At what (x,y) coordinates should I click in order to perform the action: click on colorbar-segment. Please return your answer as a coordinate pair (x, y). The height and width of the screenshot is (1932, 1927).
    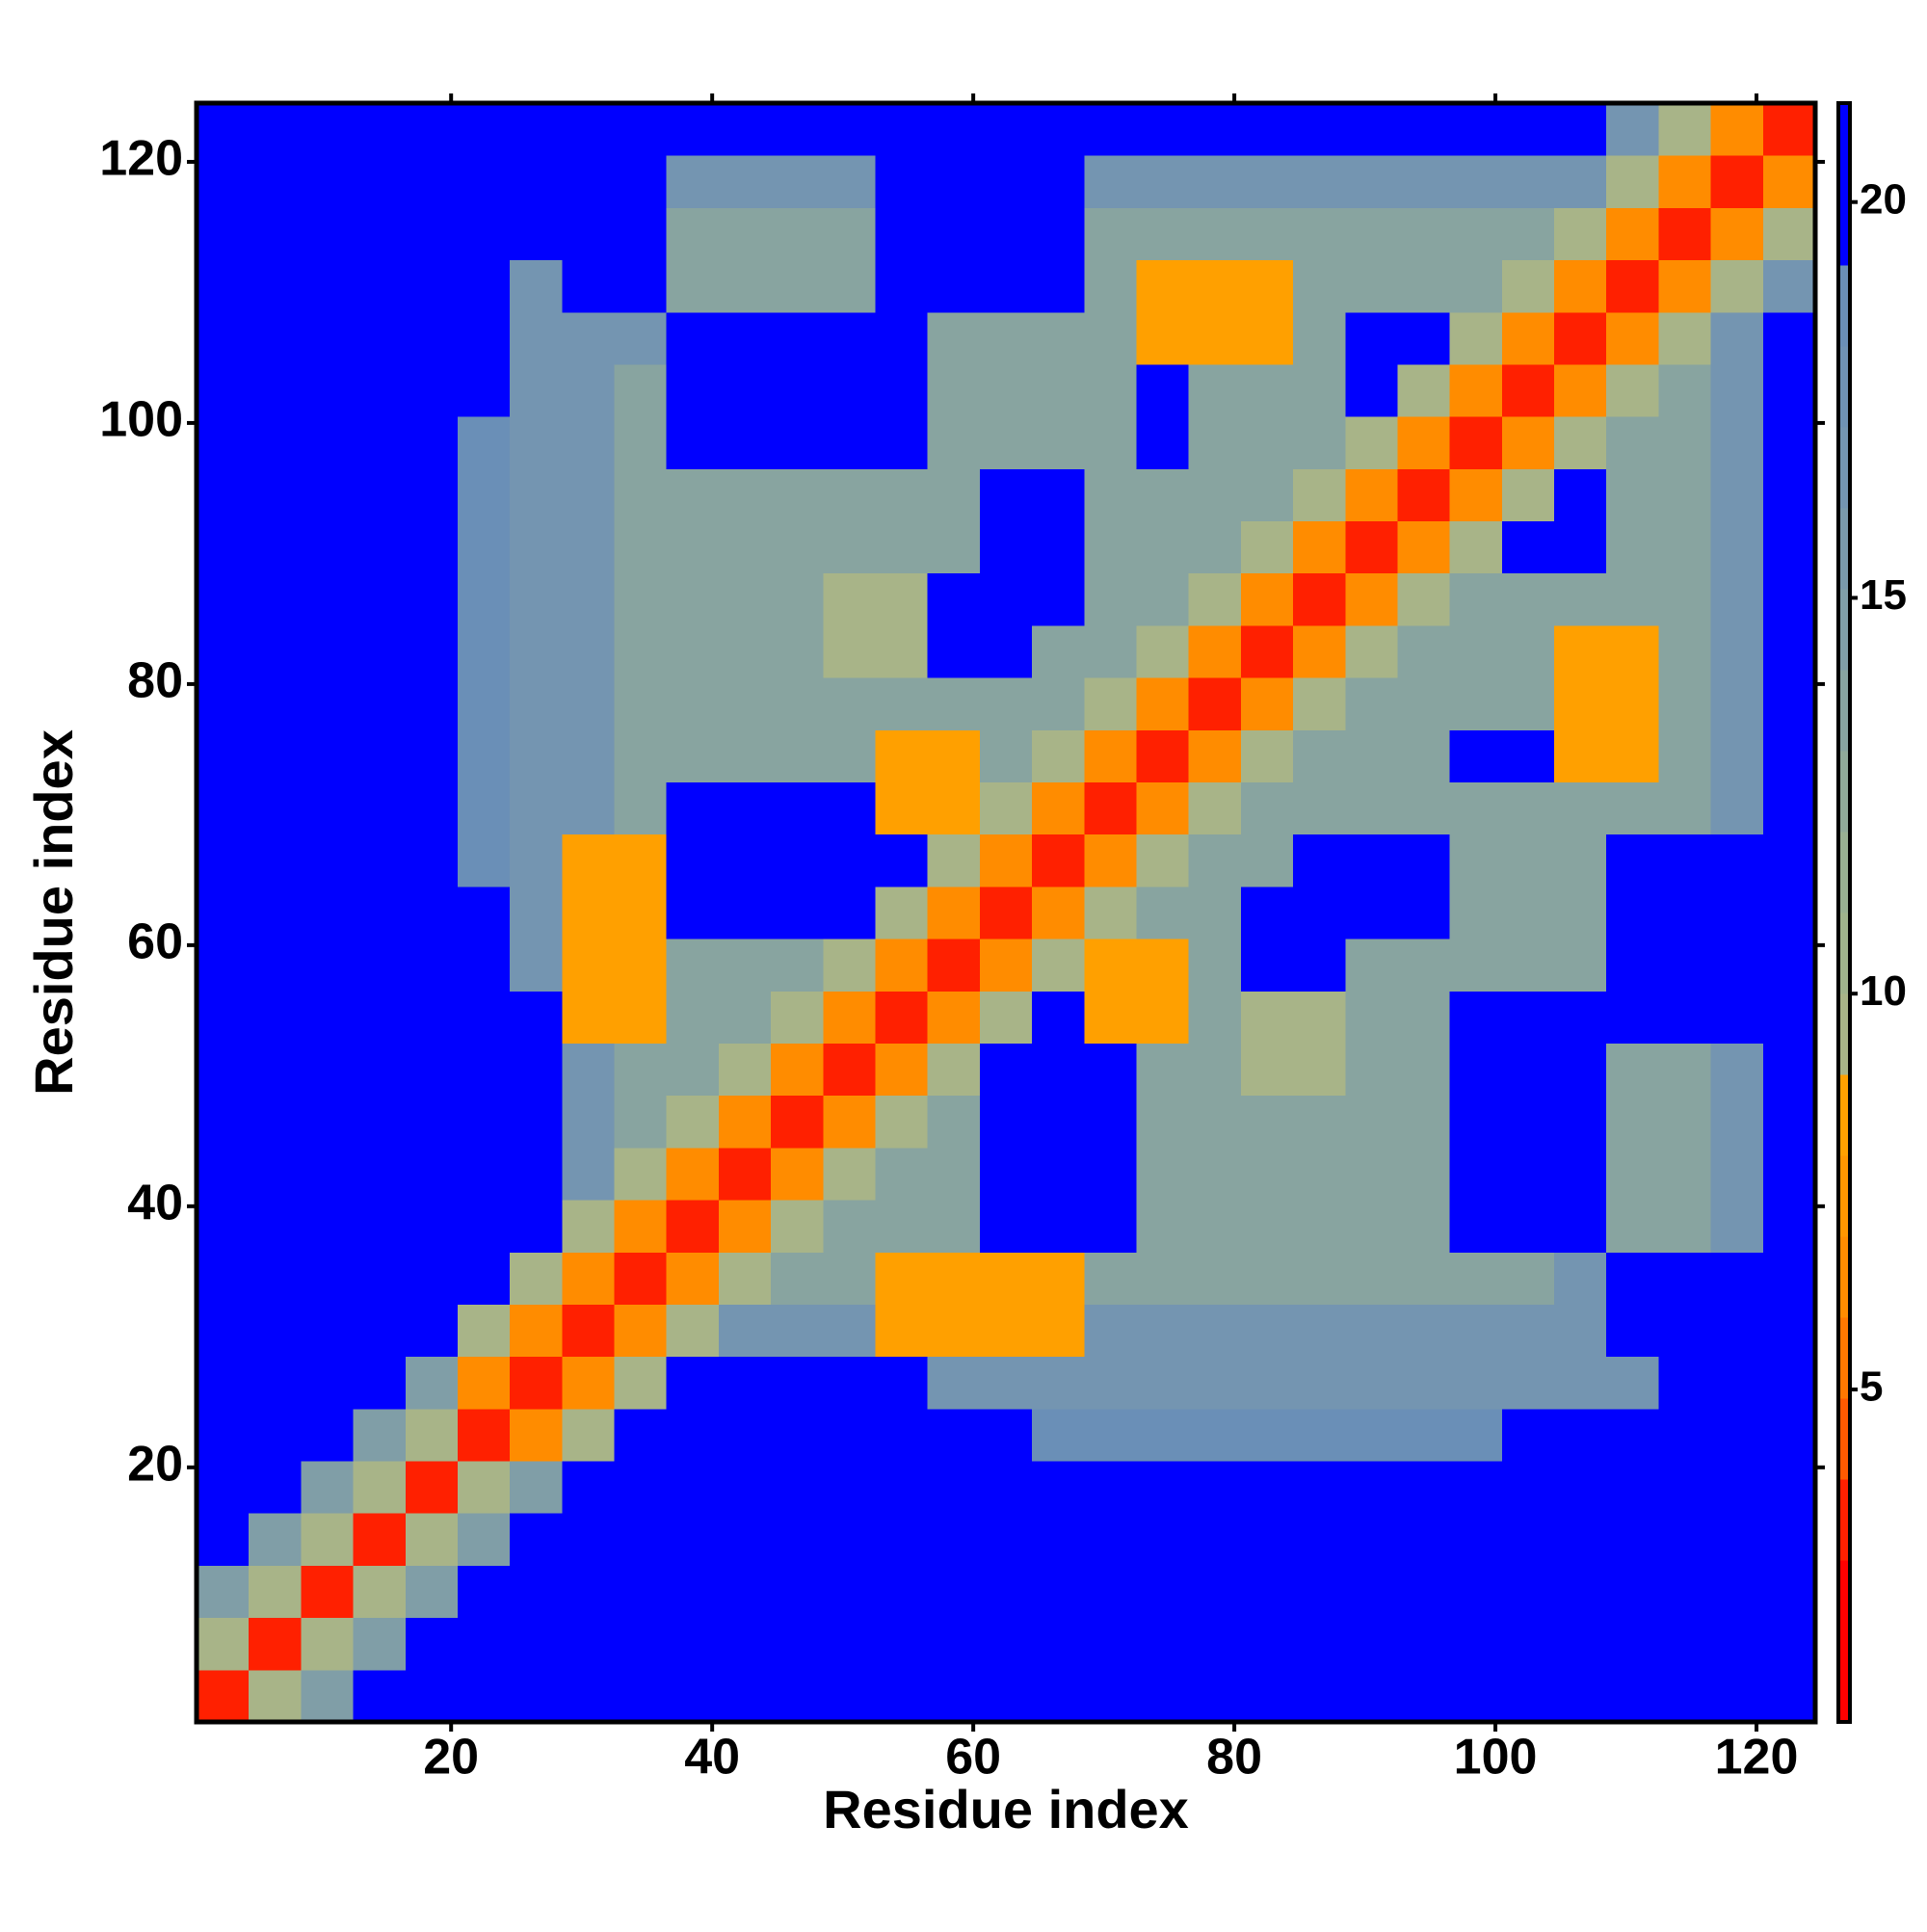
    Looking at the image, I should click on (1844, 1439).